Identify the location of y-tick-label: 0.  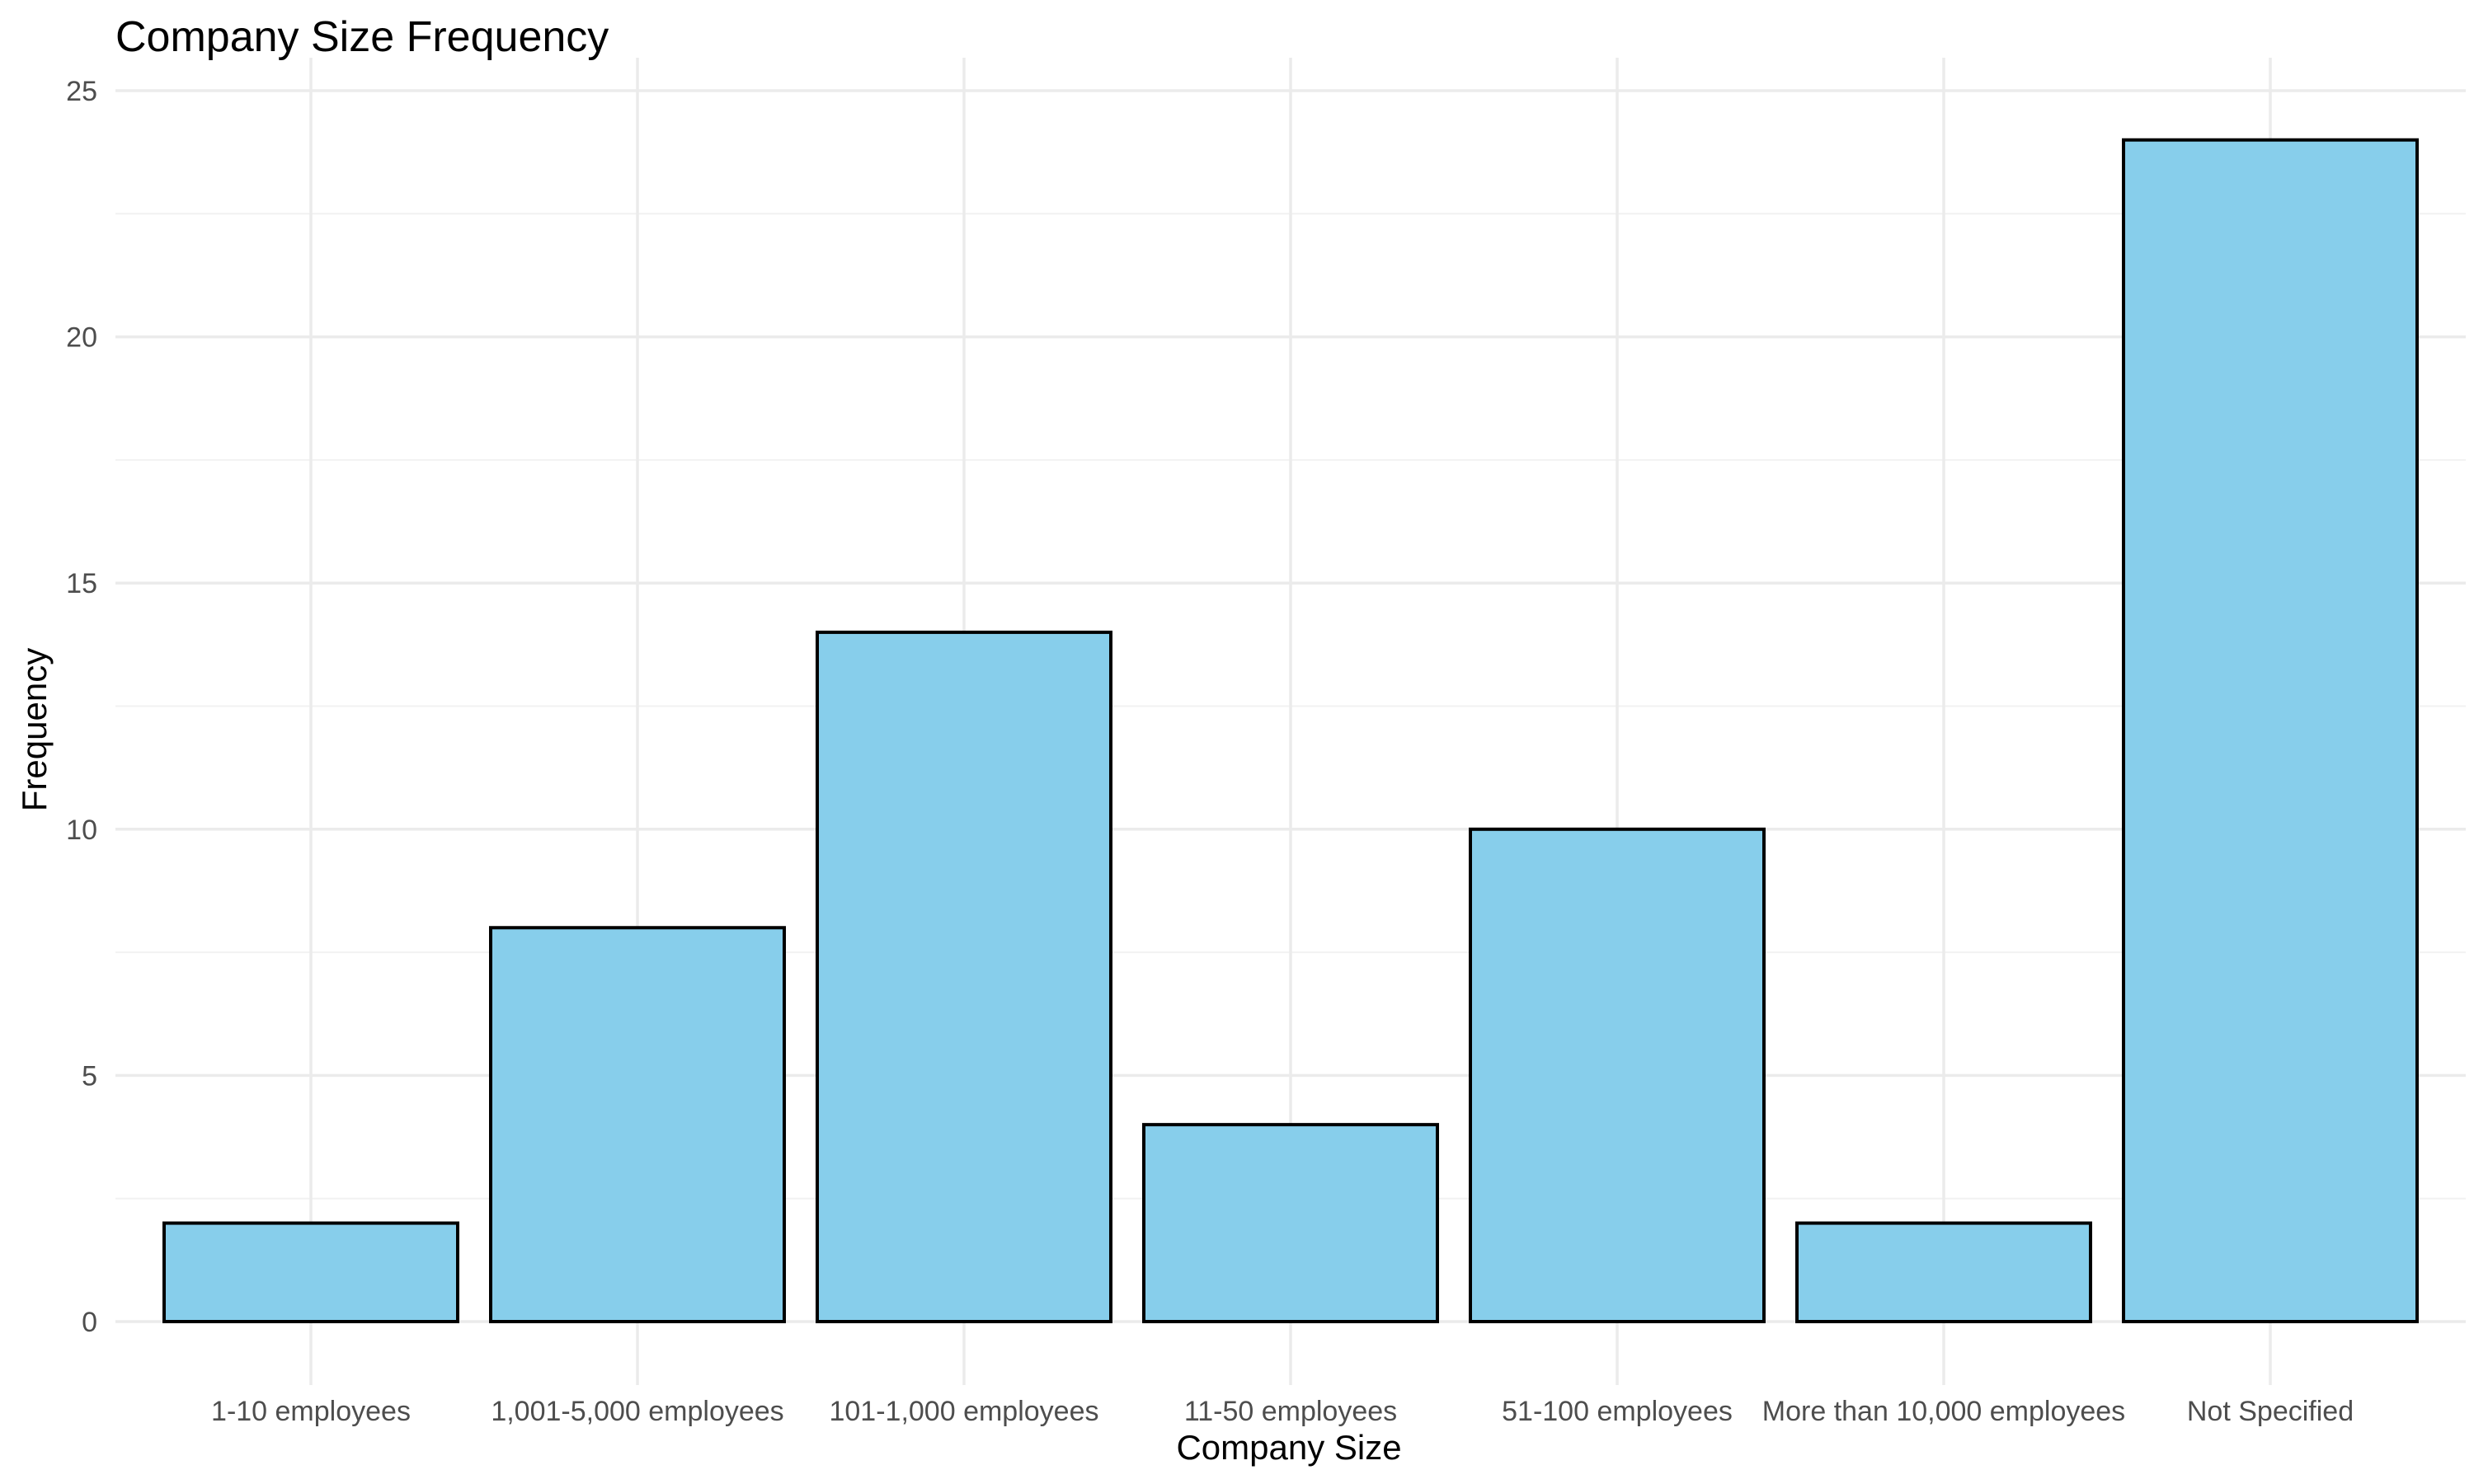
(89, 1322).